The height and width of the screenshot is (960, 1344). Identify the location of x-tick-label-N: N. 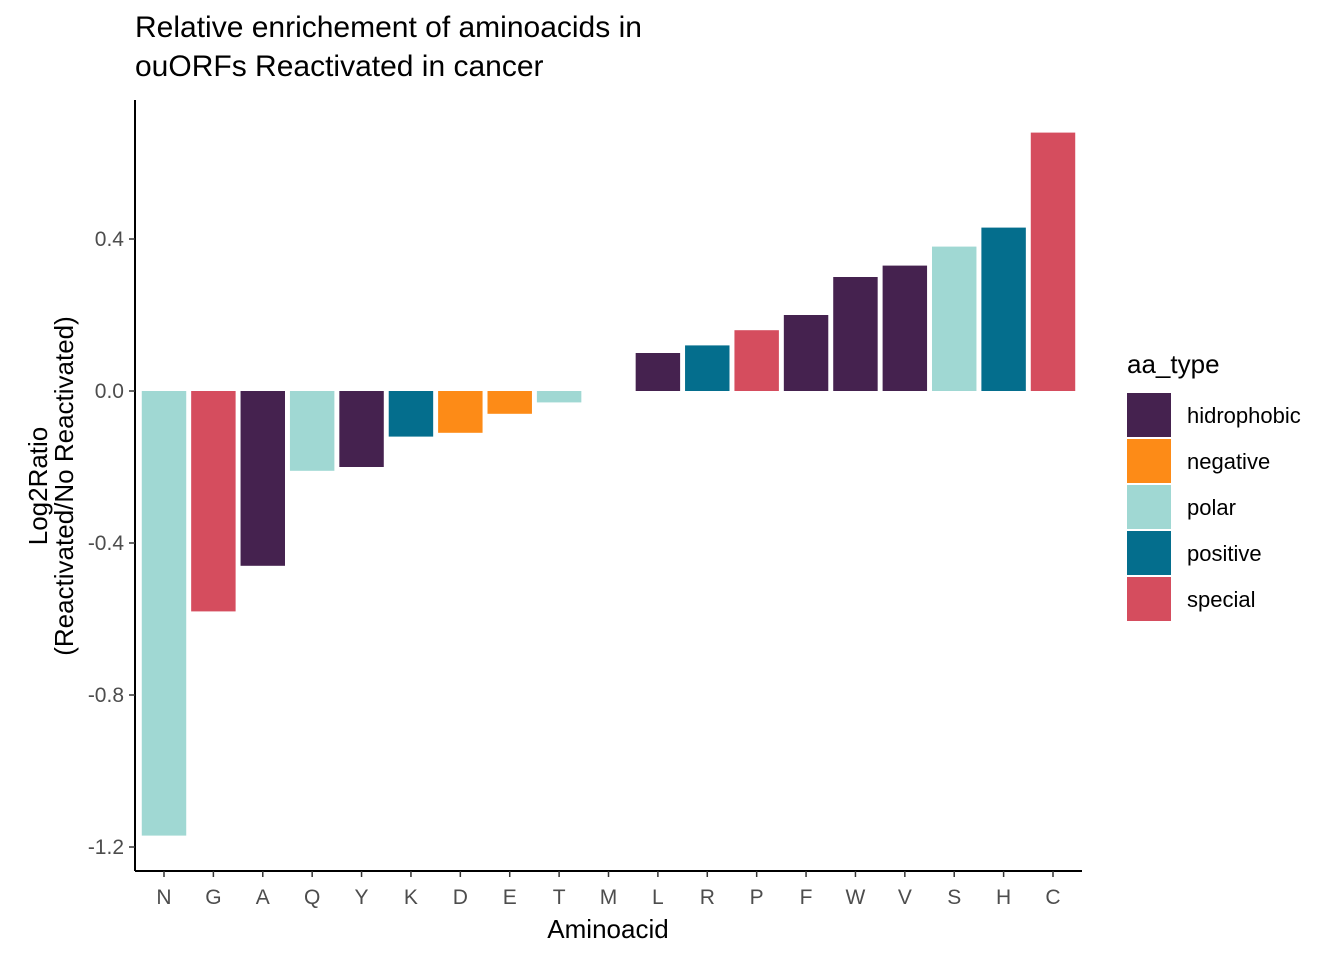
(163, 897).